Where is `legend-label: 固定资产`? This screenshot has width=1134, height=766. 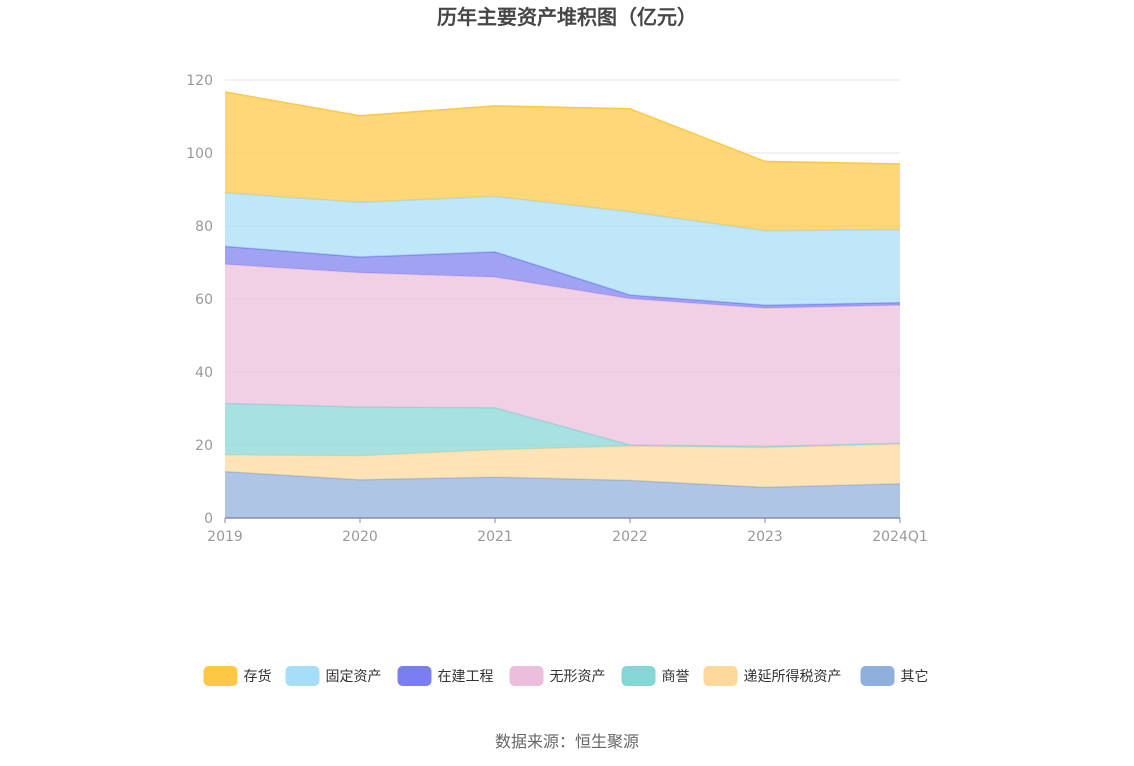 legend-label: 固定资产 is located at coordinates (354, 677).